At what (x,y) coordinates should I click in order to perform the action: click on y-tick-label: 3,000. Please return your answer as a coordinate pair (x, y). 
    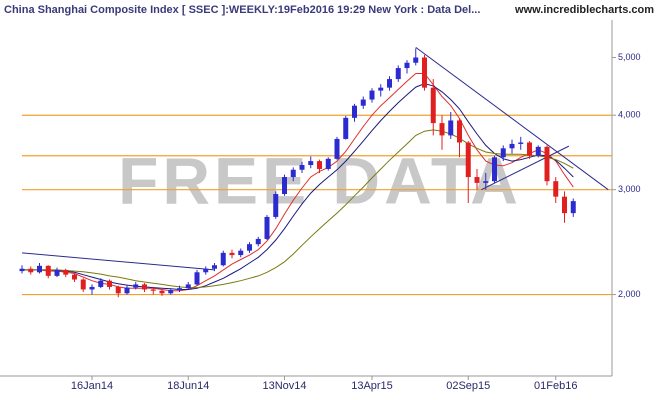
    Looking at the image, I should click on (629, 189).